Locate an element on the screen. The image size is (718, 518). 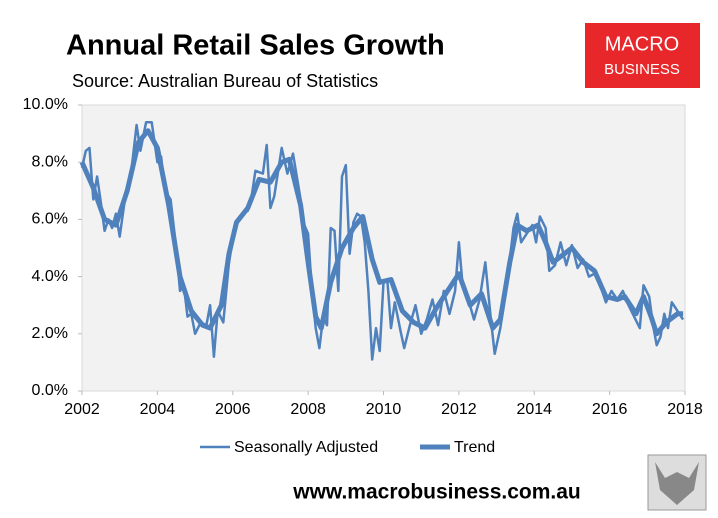
x-tick-label: 2004 is located at coordinates (158, 409).